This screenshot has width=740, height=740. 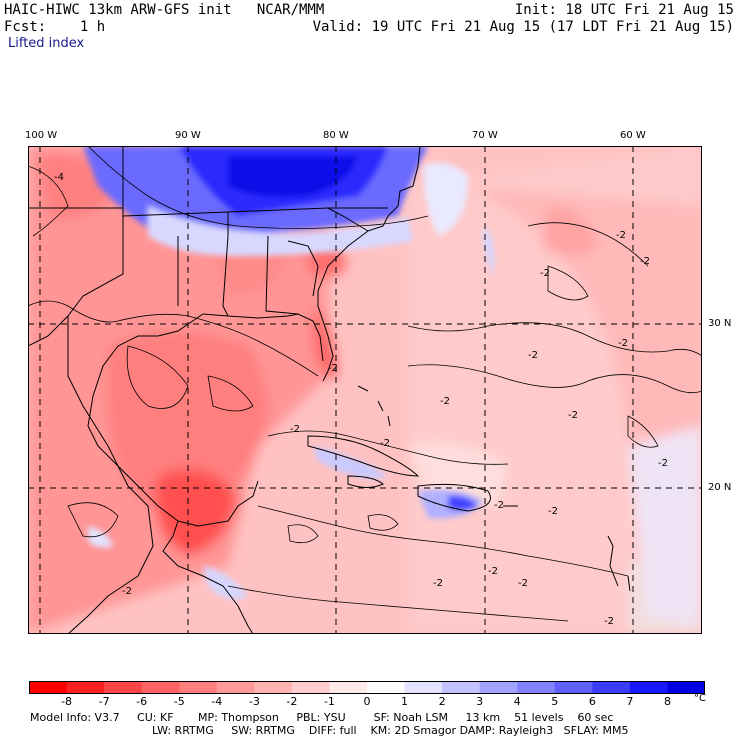 What do you see at coordinates (292, 701) in the screenshot?
I see `colorbar-tick-label: -2` at bounding box center [292, 701].